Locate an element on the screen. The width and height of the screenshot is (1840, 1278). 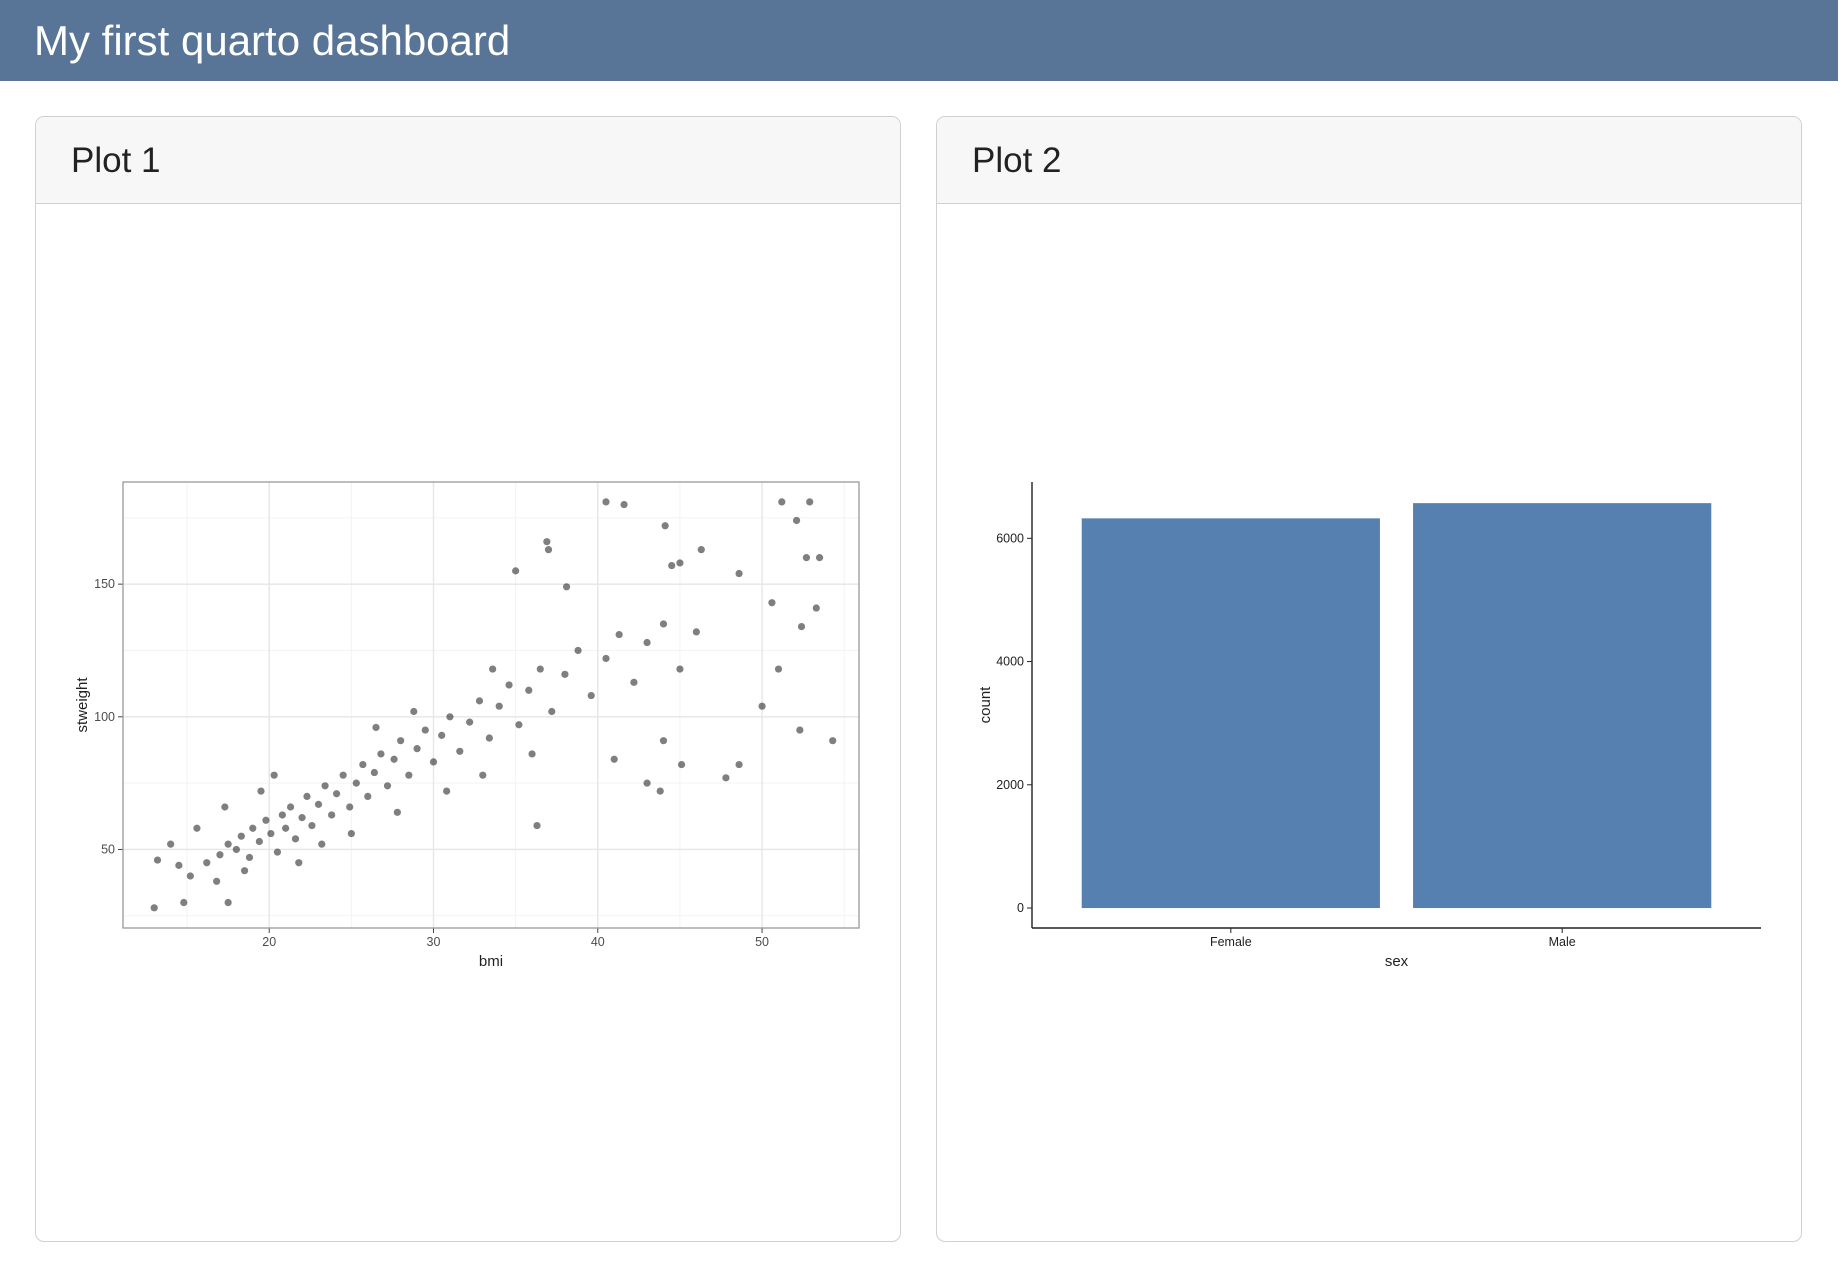
y-tick-label: 100 is located at coordinates (104, 717).